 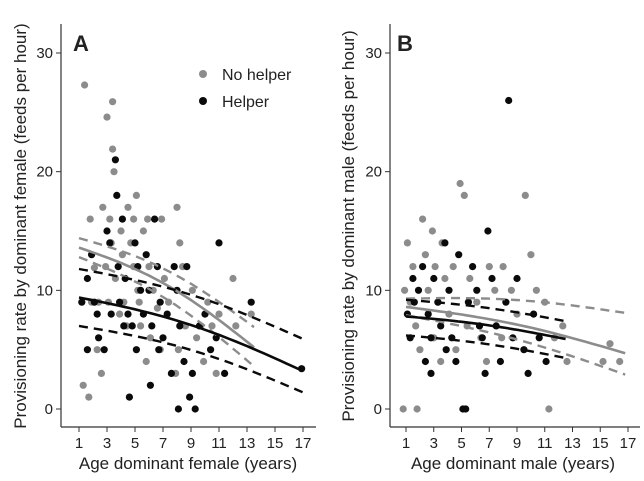 I want to click on fit-no-helper, so click(x=515, y=336).